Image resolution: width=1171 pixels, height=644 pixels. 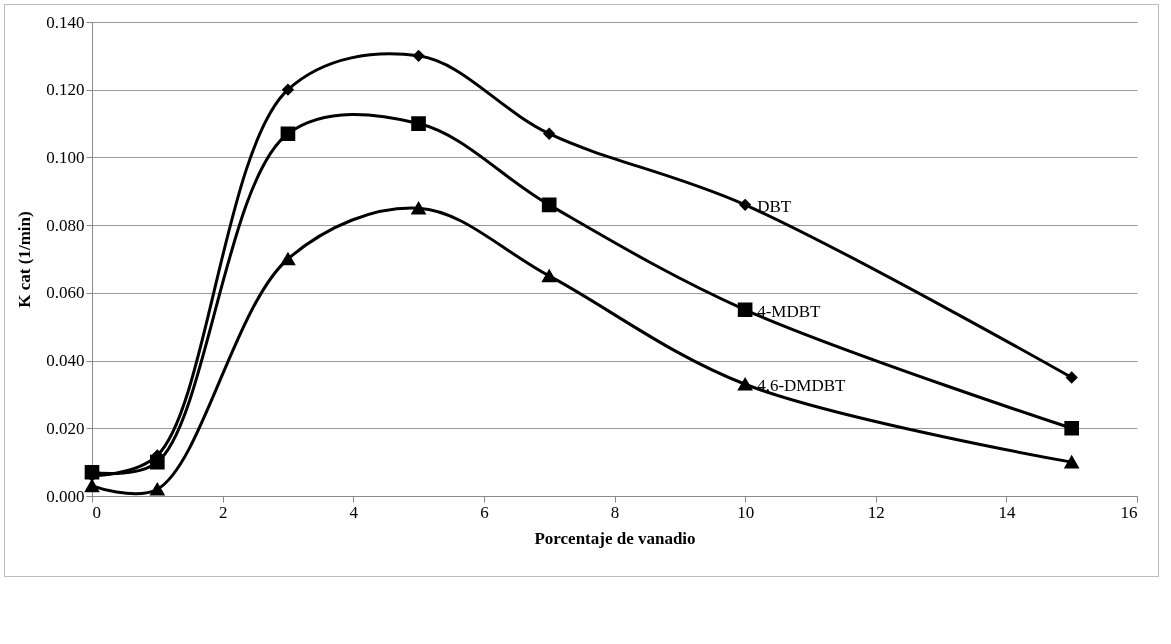 What do you see at coordinates (65, 293) in the screenshot?
I see `y-tick-label: 0.060` at bounding box center [65, 293].